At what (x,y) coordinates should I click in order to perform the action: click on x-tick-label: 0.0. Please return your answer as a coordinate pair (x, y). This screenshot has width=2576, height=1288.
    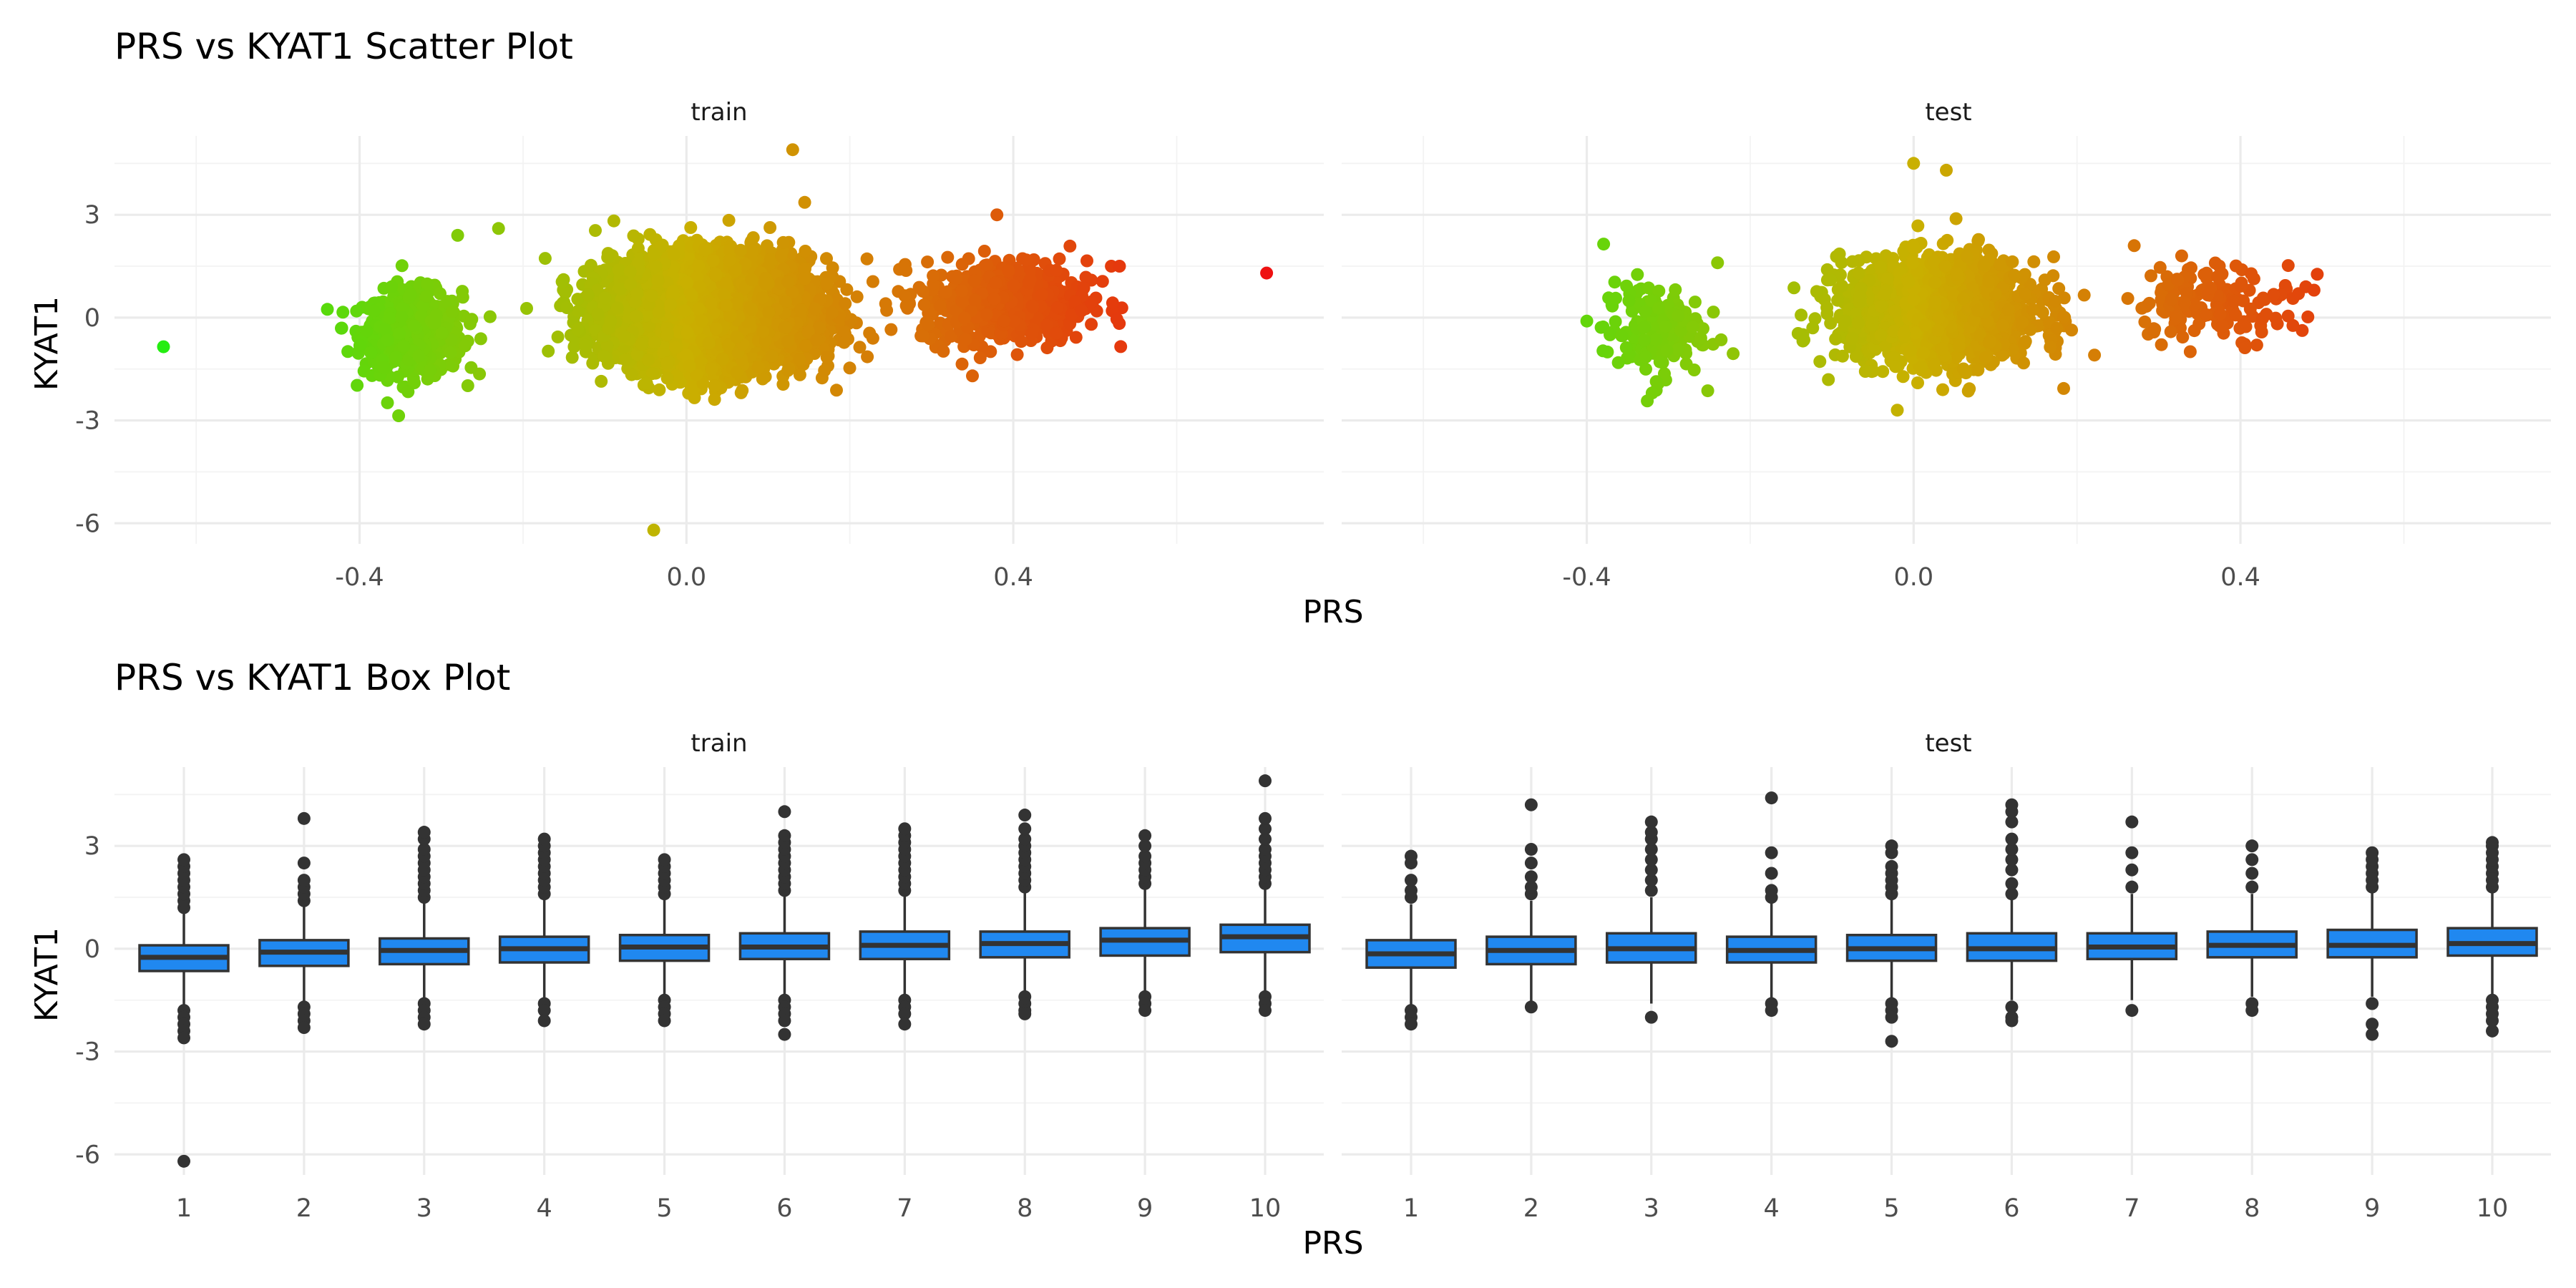
    Looking at the image, I should click on (686, 577).